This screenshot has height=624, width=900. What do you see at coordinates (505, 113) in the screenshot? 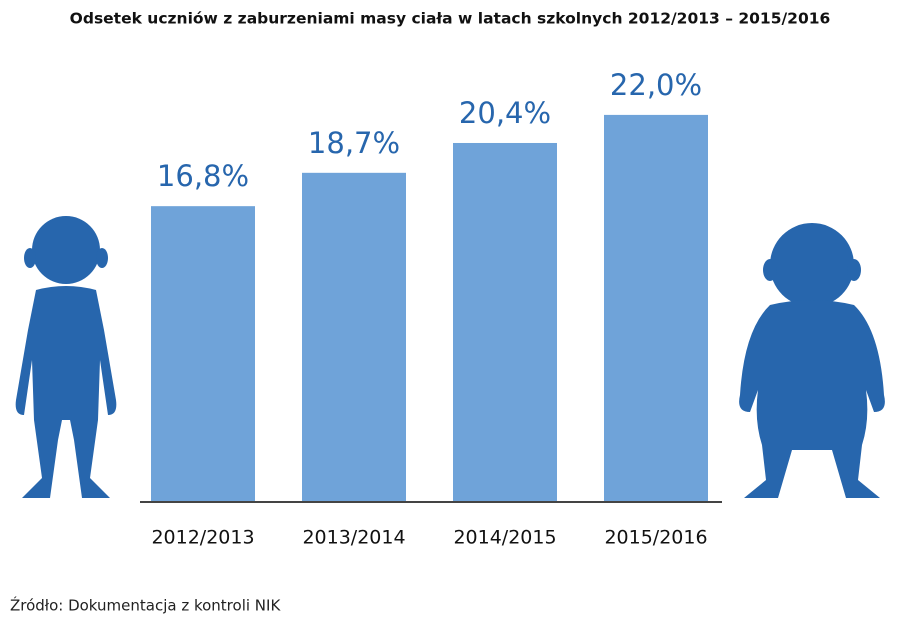
I see `value-label: 20,4%` at bounding box center [505, 113].